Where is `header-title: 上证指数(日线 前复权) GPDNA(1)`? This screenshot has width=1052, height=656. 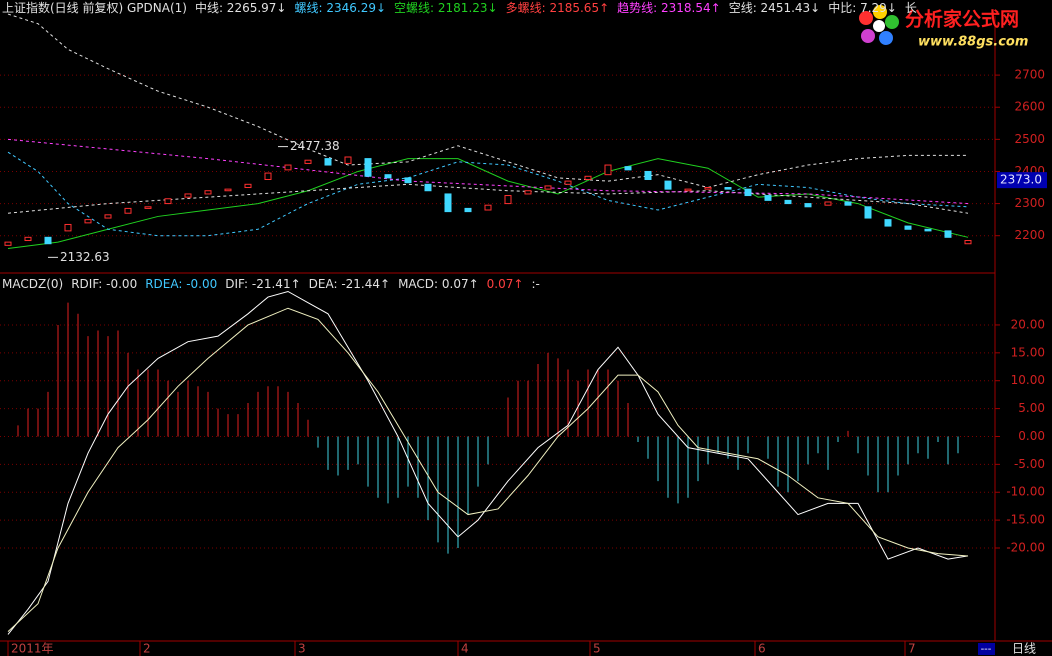 header-title: 上证指数(日线 前复权) GPDNA(1) is located at coordinates (94, 8).